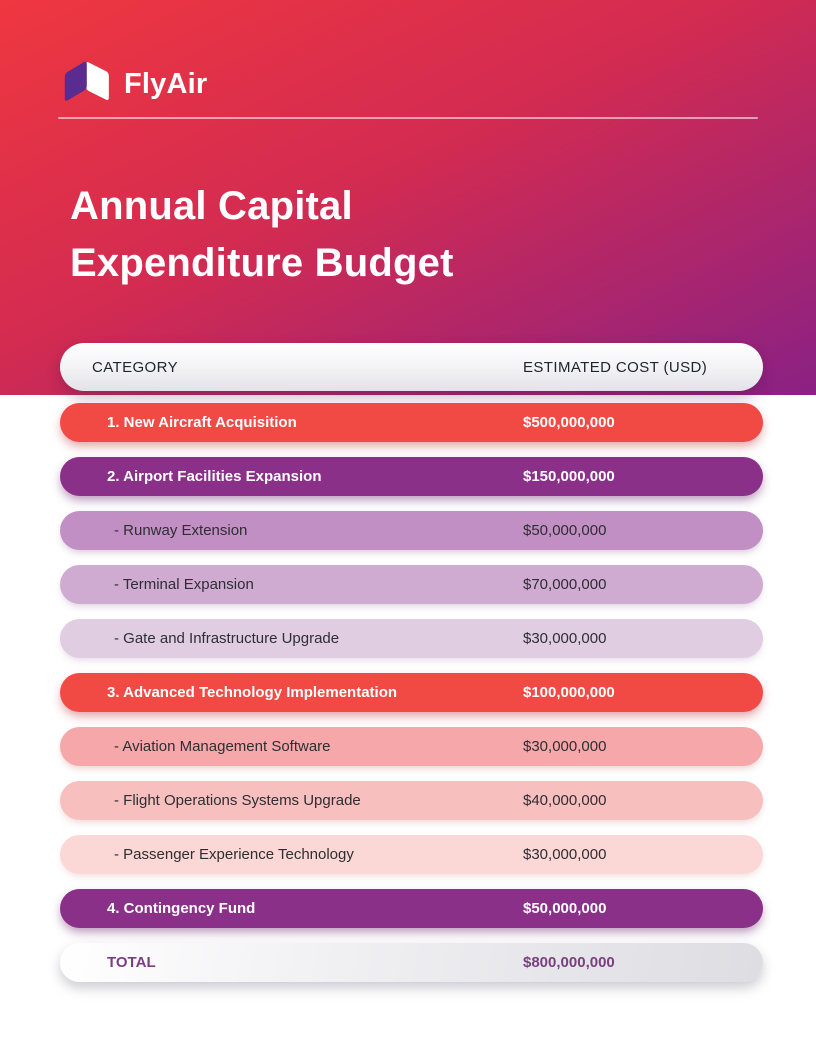  What do you see at coordinates (166, 83) in the screenshot?
I see `brand-name: FlyAir` at bounding box center [166, 83].